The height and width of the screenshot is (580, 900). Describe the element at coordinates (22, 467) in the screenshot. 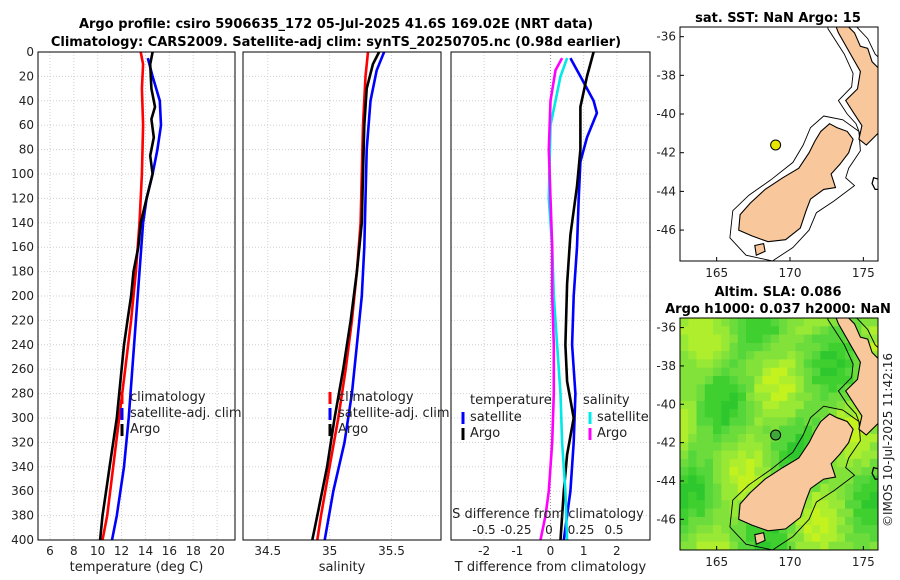

I see `y-tick-label: 340` at that location.